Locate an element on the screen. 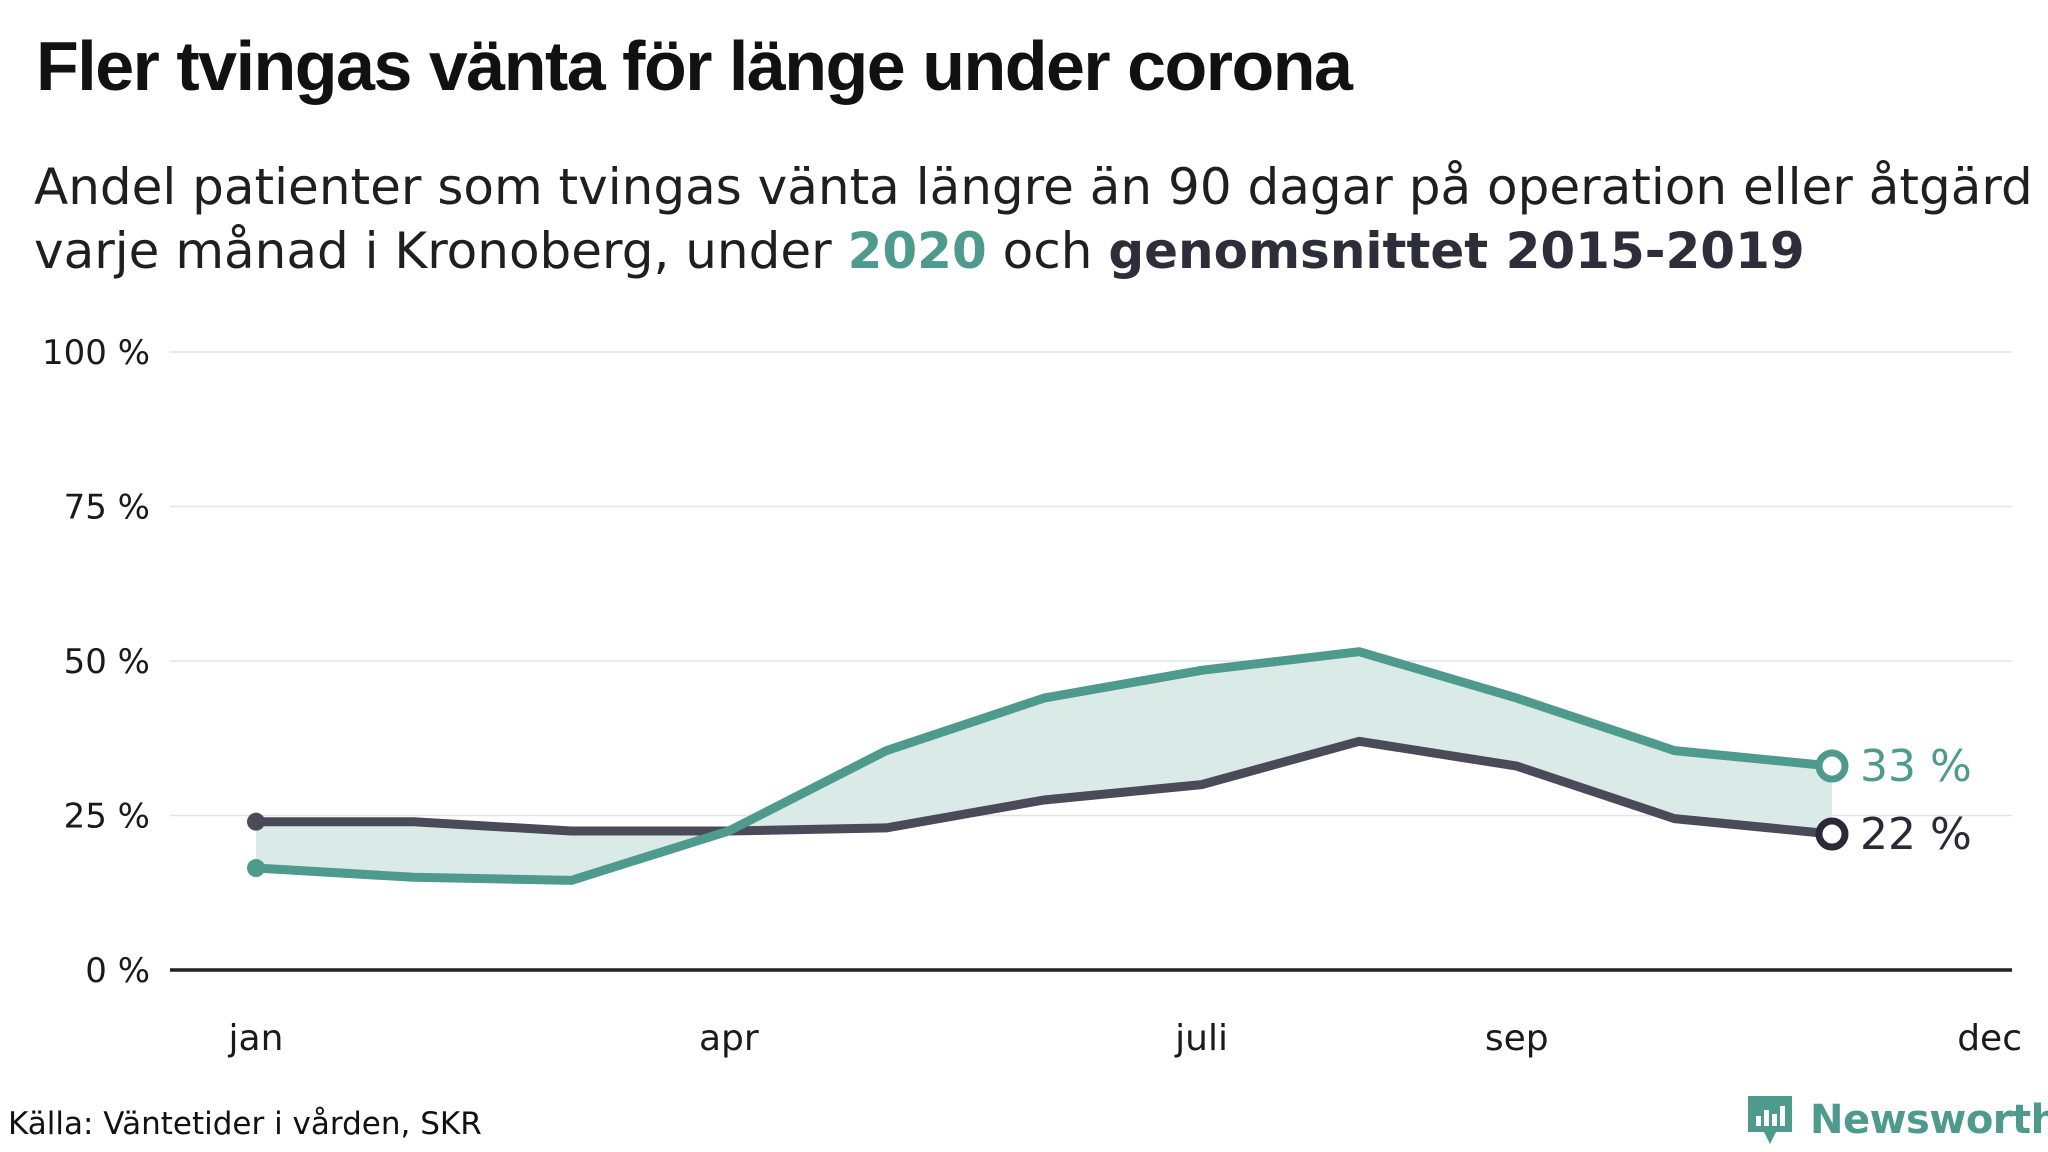 This screenshot has height=1152, width=2048. x-tick-label: juli is located at coordinates (1201, 1038).